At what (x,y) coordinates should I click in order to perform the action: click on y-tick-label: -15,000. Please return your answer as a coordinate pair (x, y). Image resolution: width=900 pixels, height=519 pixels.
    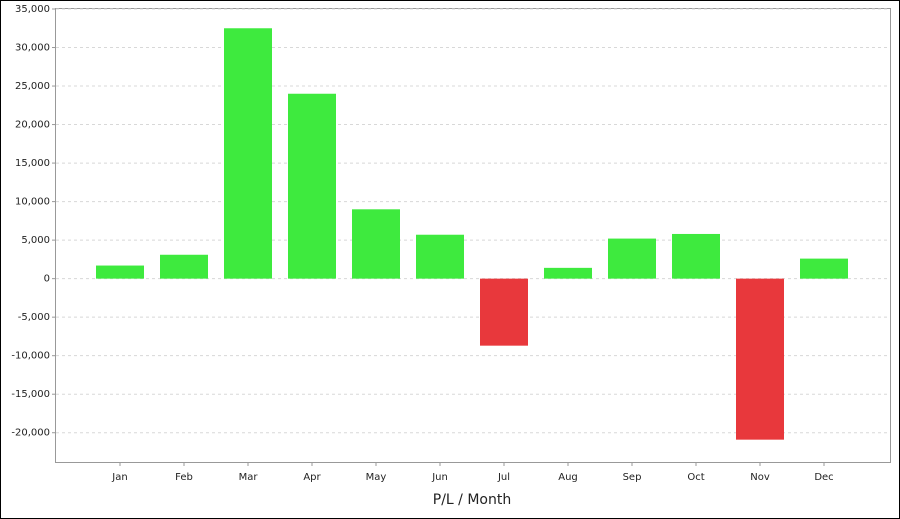
    Looking at the image, I should click on (30, 394).